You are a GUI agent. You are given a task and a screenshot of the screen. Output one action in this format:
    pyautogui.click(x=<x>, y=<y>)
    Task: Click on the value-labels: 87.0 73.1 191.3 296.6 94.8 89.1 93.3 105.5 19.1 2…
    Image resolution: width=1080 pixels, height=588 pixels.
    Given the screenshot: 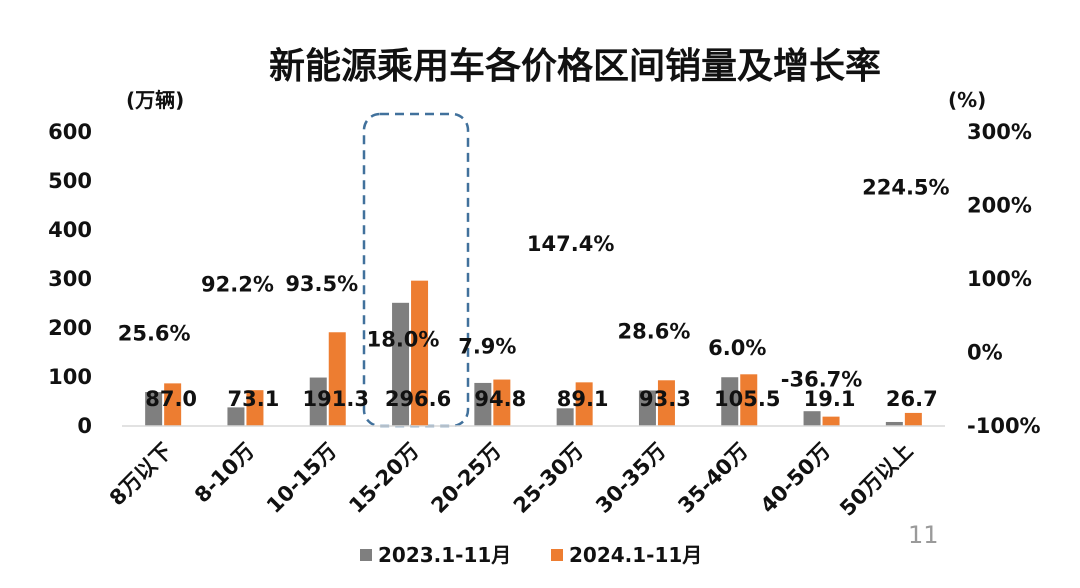 What is the action you would take?
    pyautogui.click(x=541, y=399)
    